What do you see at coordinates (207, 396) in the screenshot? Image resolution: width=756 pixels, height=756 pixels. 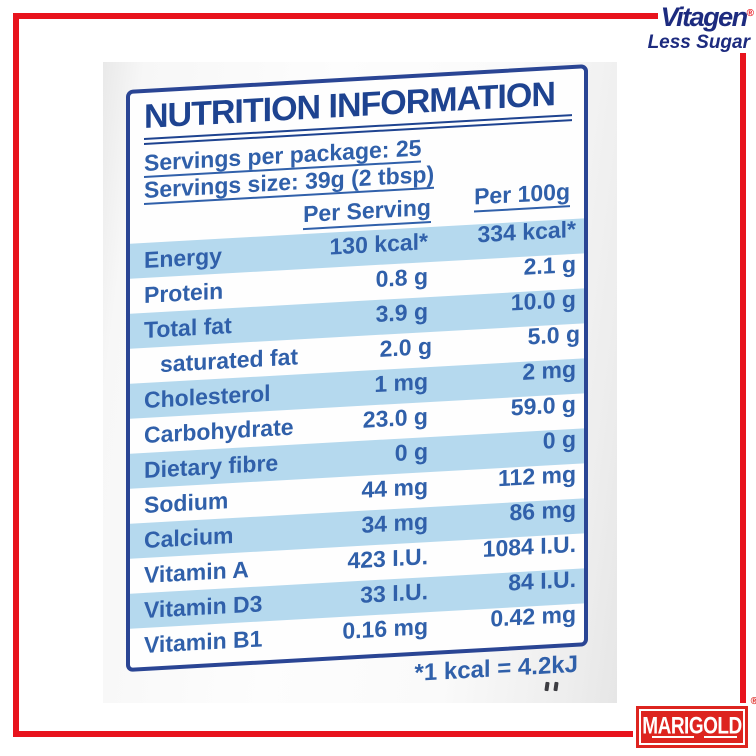 I see `nutrient-name: Cholesterol` at bounding box center [207, 396].